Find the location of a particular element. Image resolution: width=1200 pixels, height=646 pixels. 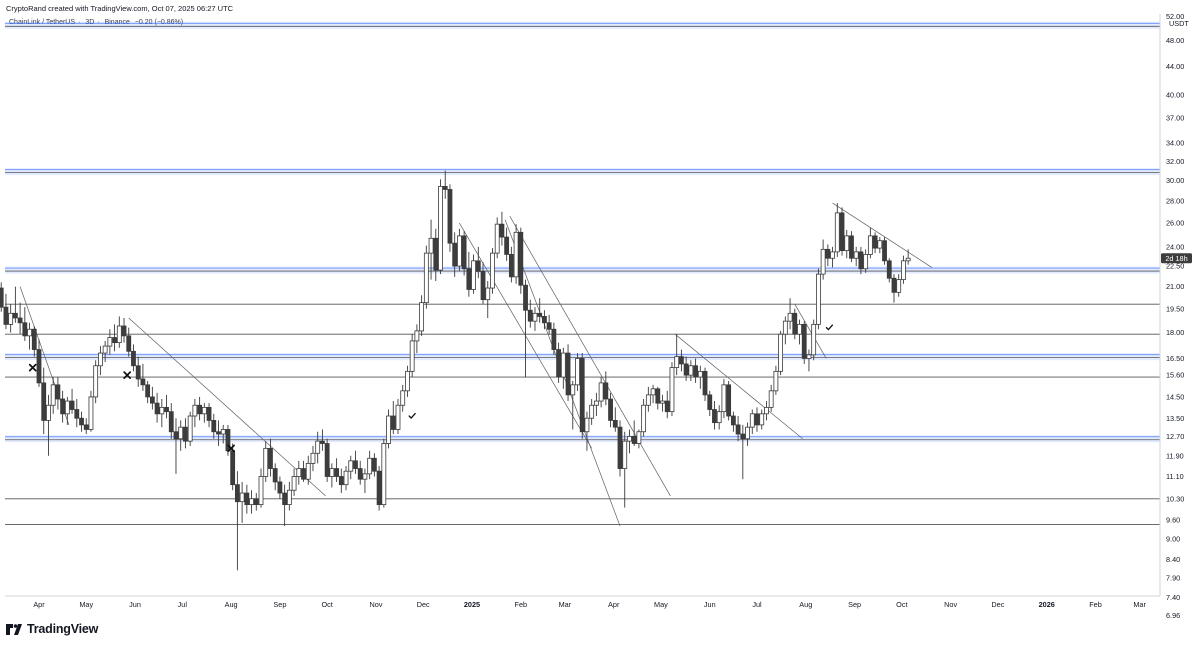

symbol-change: −0.20 (−0.86%) is located at coordinates (159, 22).